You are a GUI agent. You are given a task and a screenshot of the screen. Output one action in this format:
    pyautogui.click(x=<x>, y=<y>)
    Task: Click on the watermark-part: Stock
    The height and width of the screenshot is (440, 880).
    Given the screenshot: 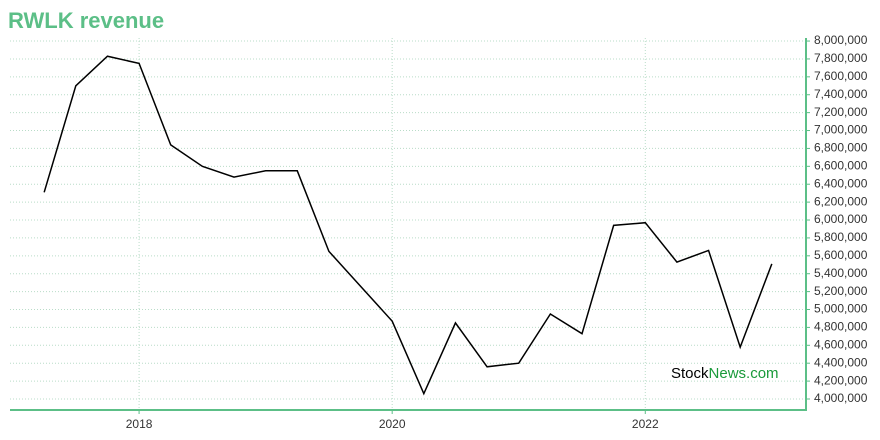 What is the action you would take?
    pyautogui.click(x=690, y=373)
    